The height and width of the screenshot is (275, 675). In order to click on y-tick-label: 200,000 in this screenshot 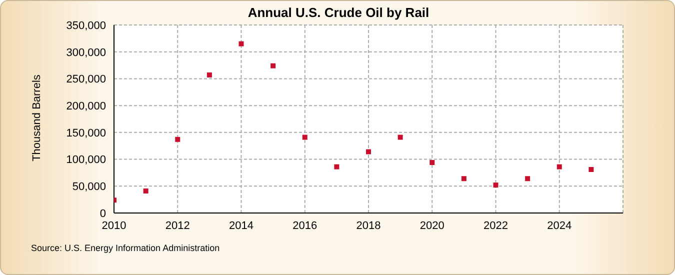, I will do `click(86, 106)`.